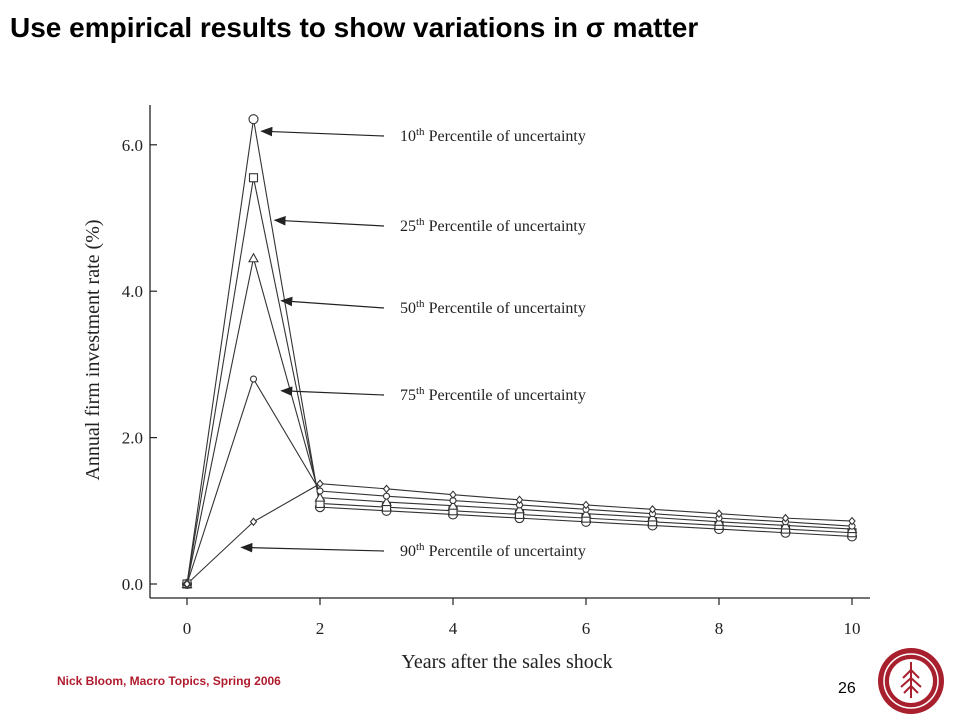 The width and height of the screenshot is (960, 720). Describe the element at coordinates (132, 291) in the screenshot. I see `y-tick-label: 4.0` at that location.